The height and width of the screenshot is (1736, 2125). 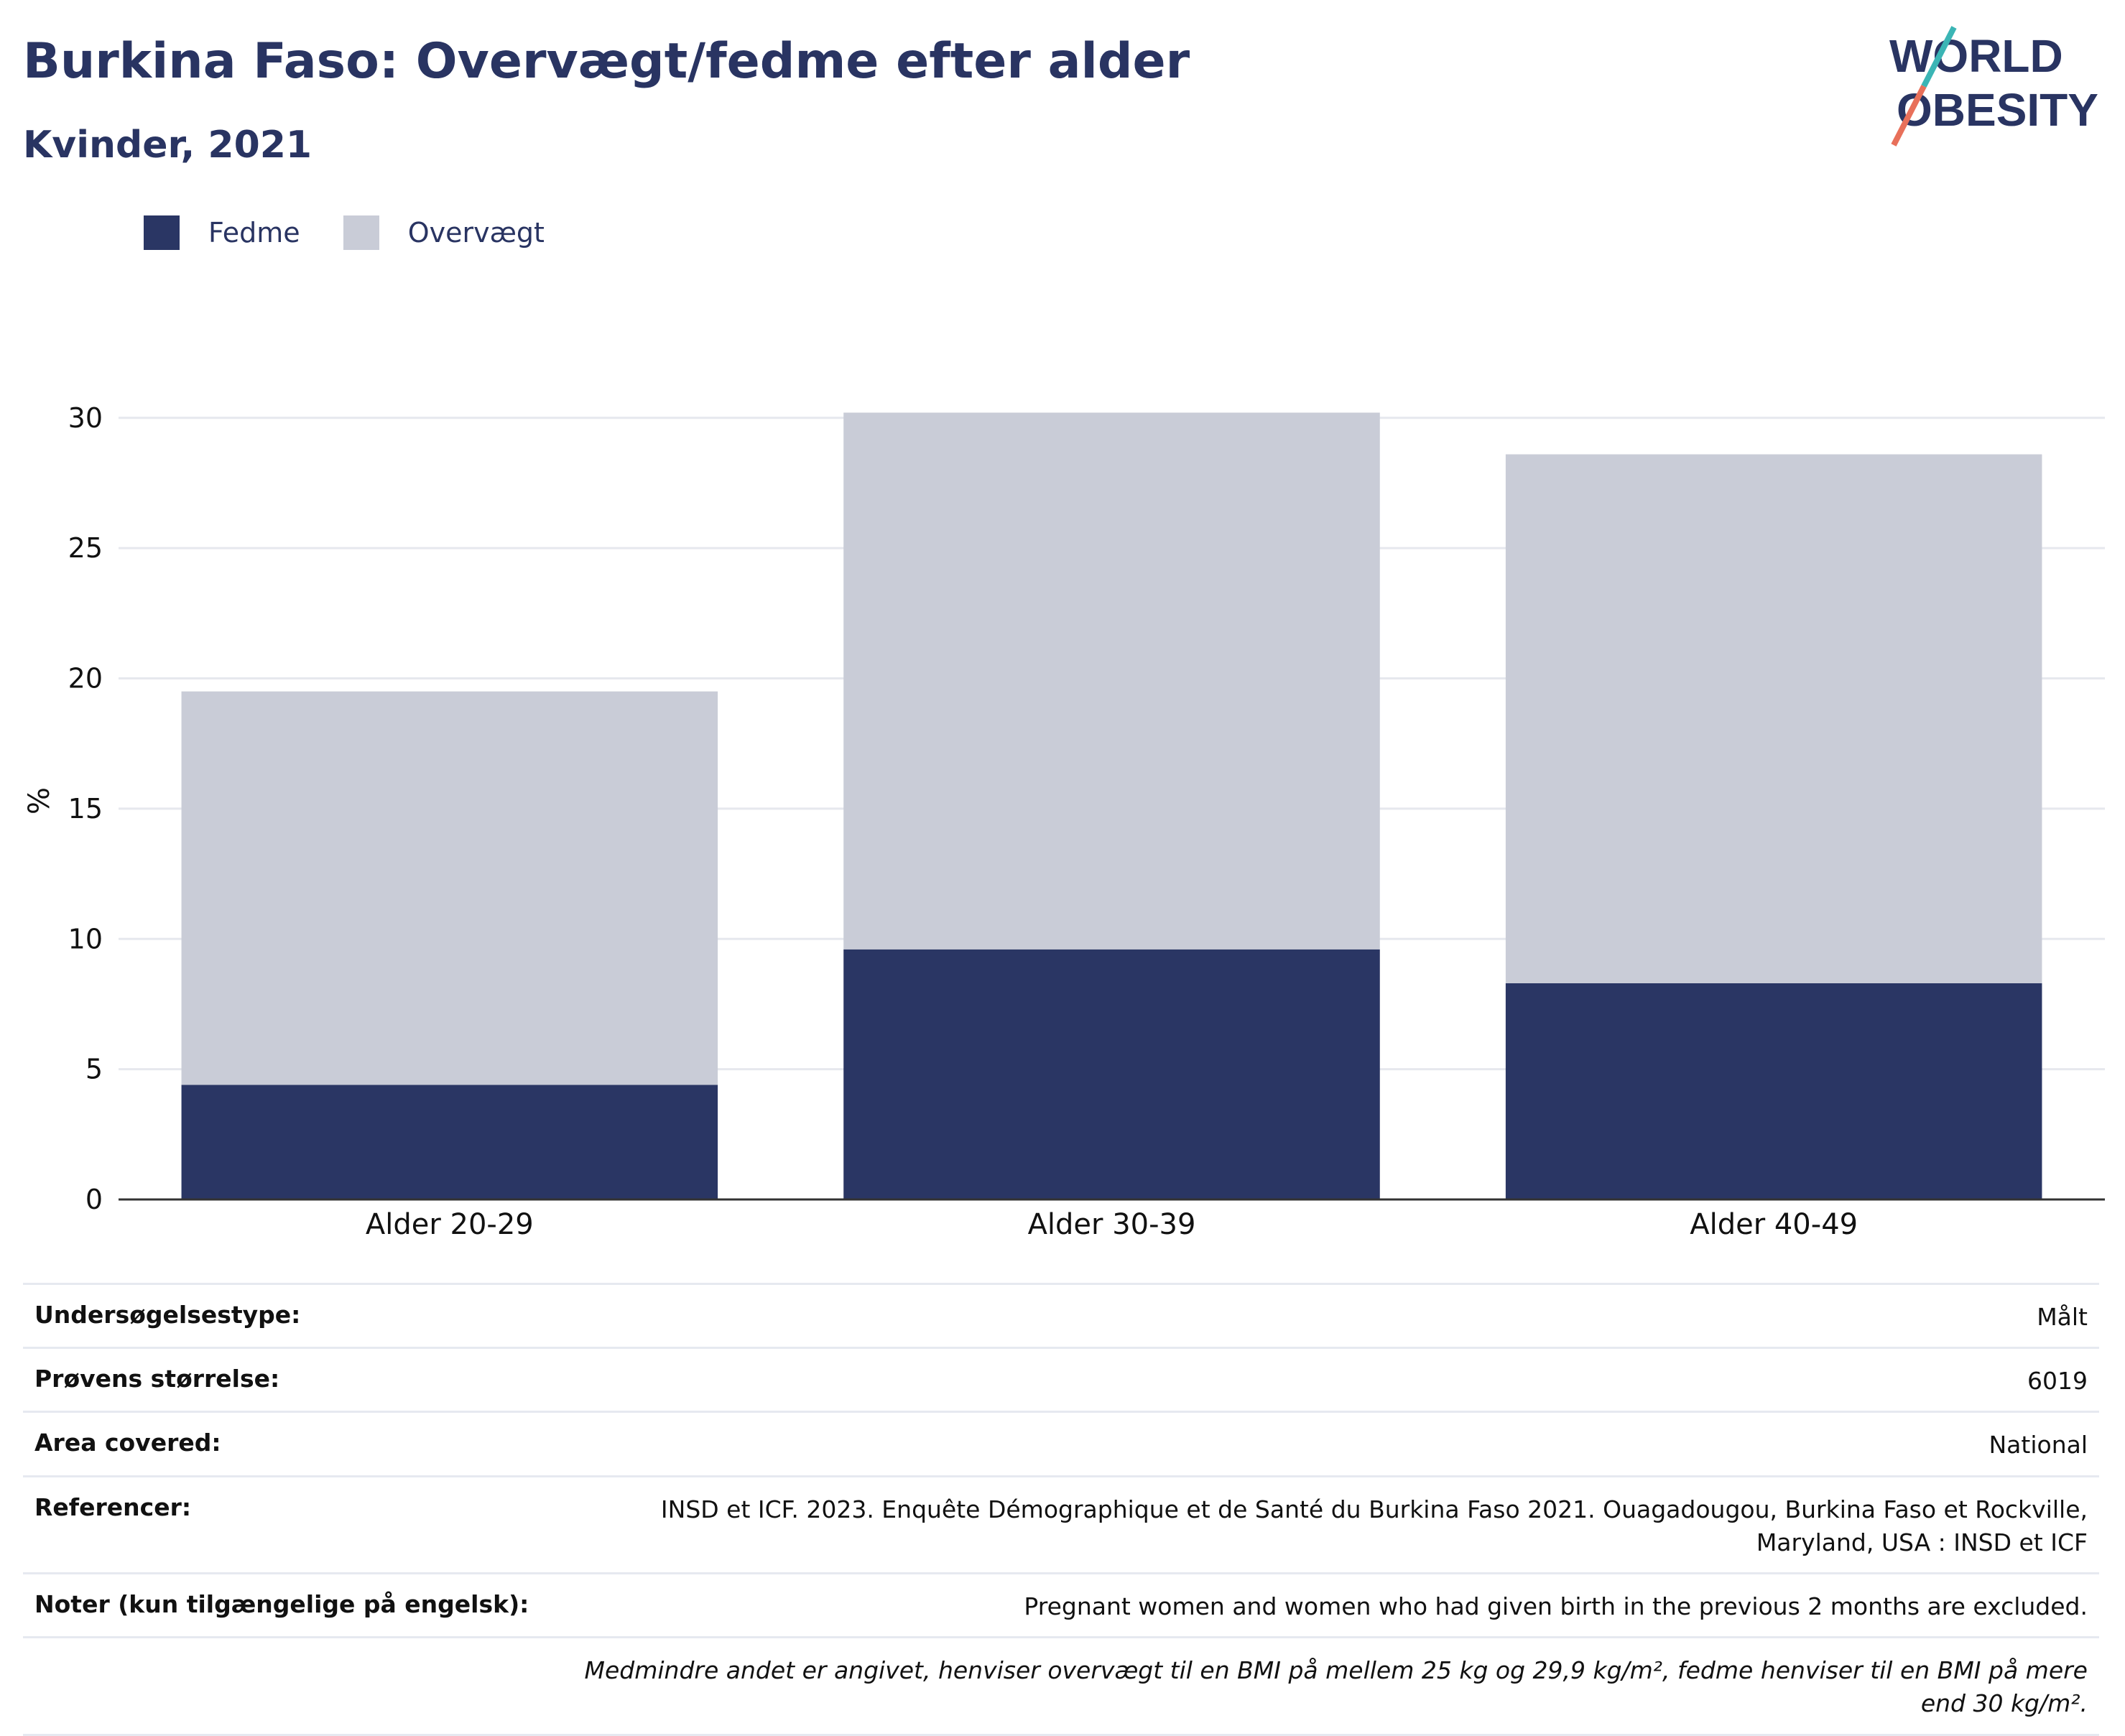 What do you see at coordinates (281, 1603) in the screenshot?
I see `info-label: Noter (kun tilgængelige på engelsk):` at bounding box center [281, 1603].